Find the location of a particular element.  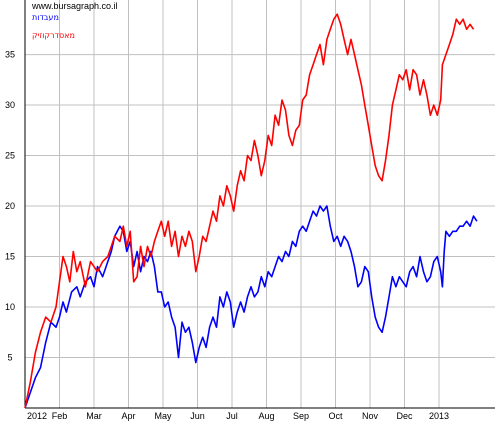

x-tick-label: Oct is located at coordinates (335, 416).